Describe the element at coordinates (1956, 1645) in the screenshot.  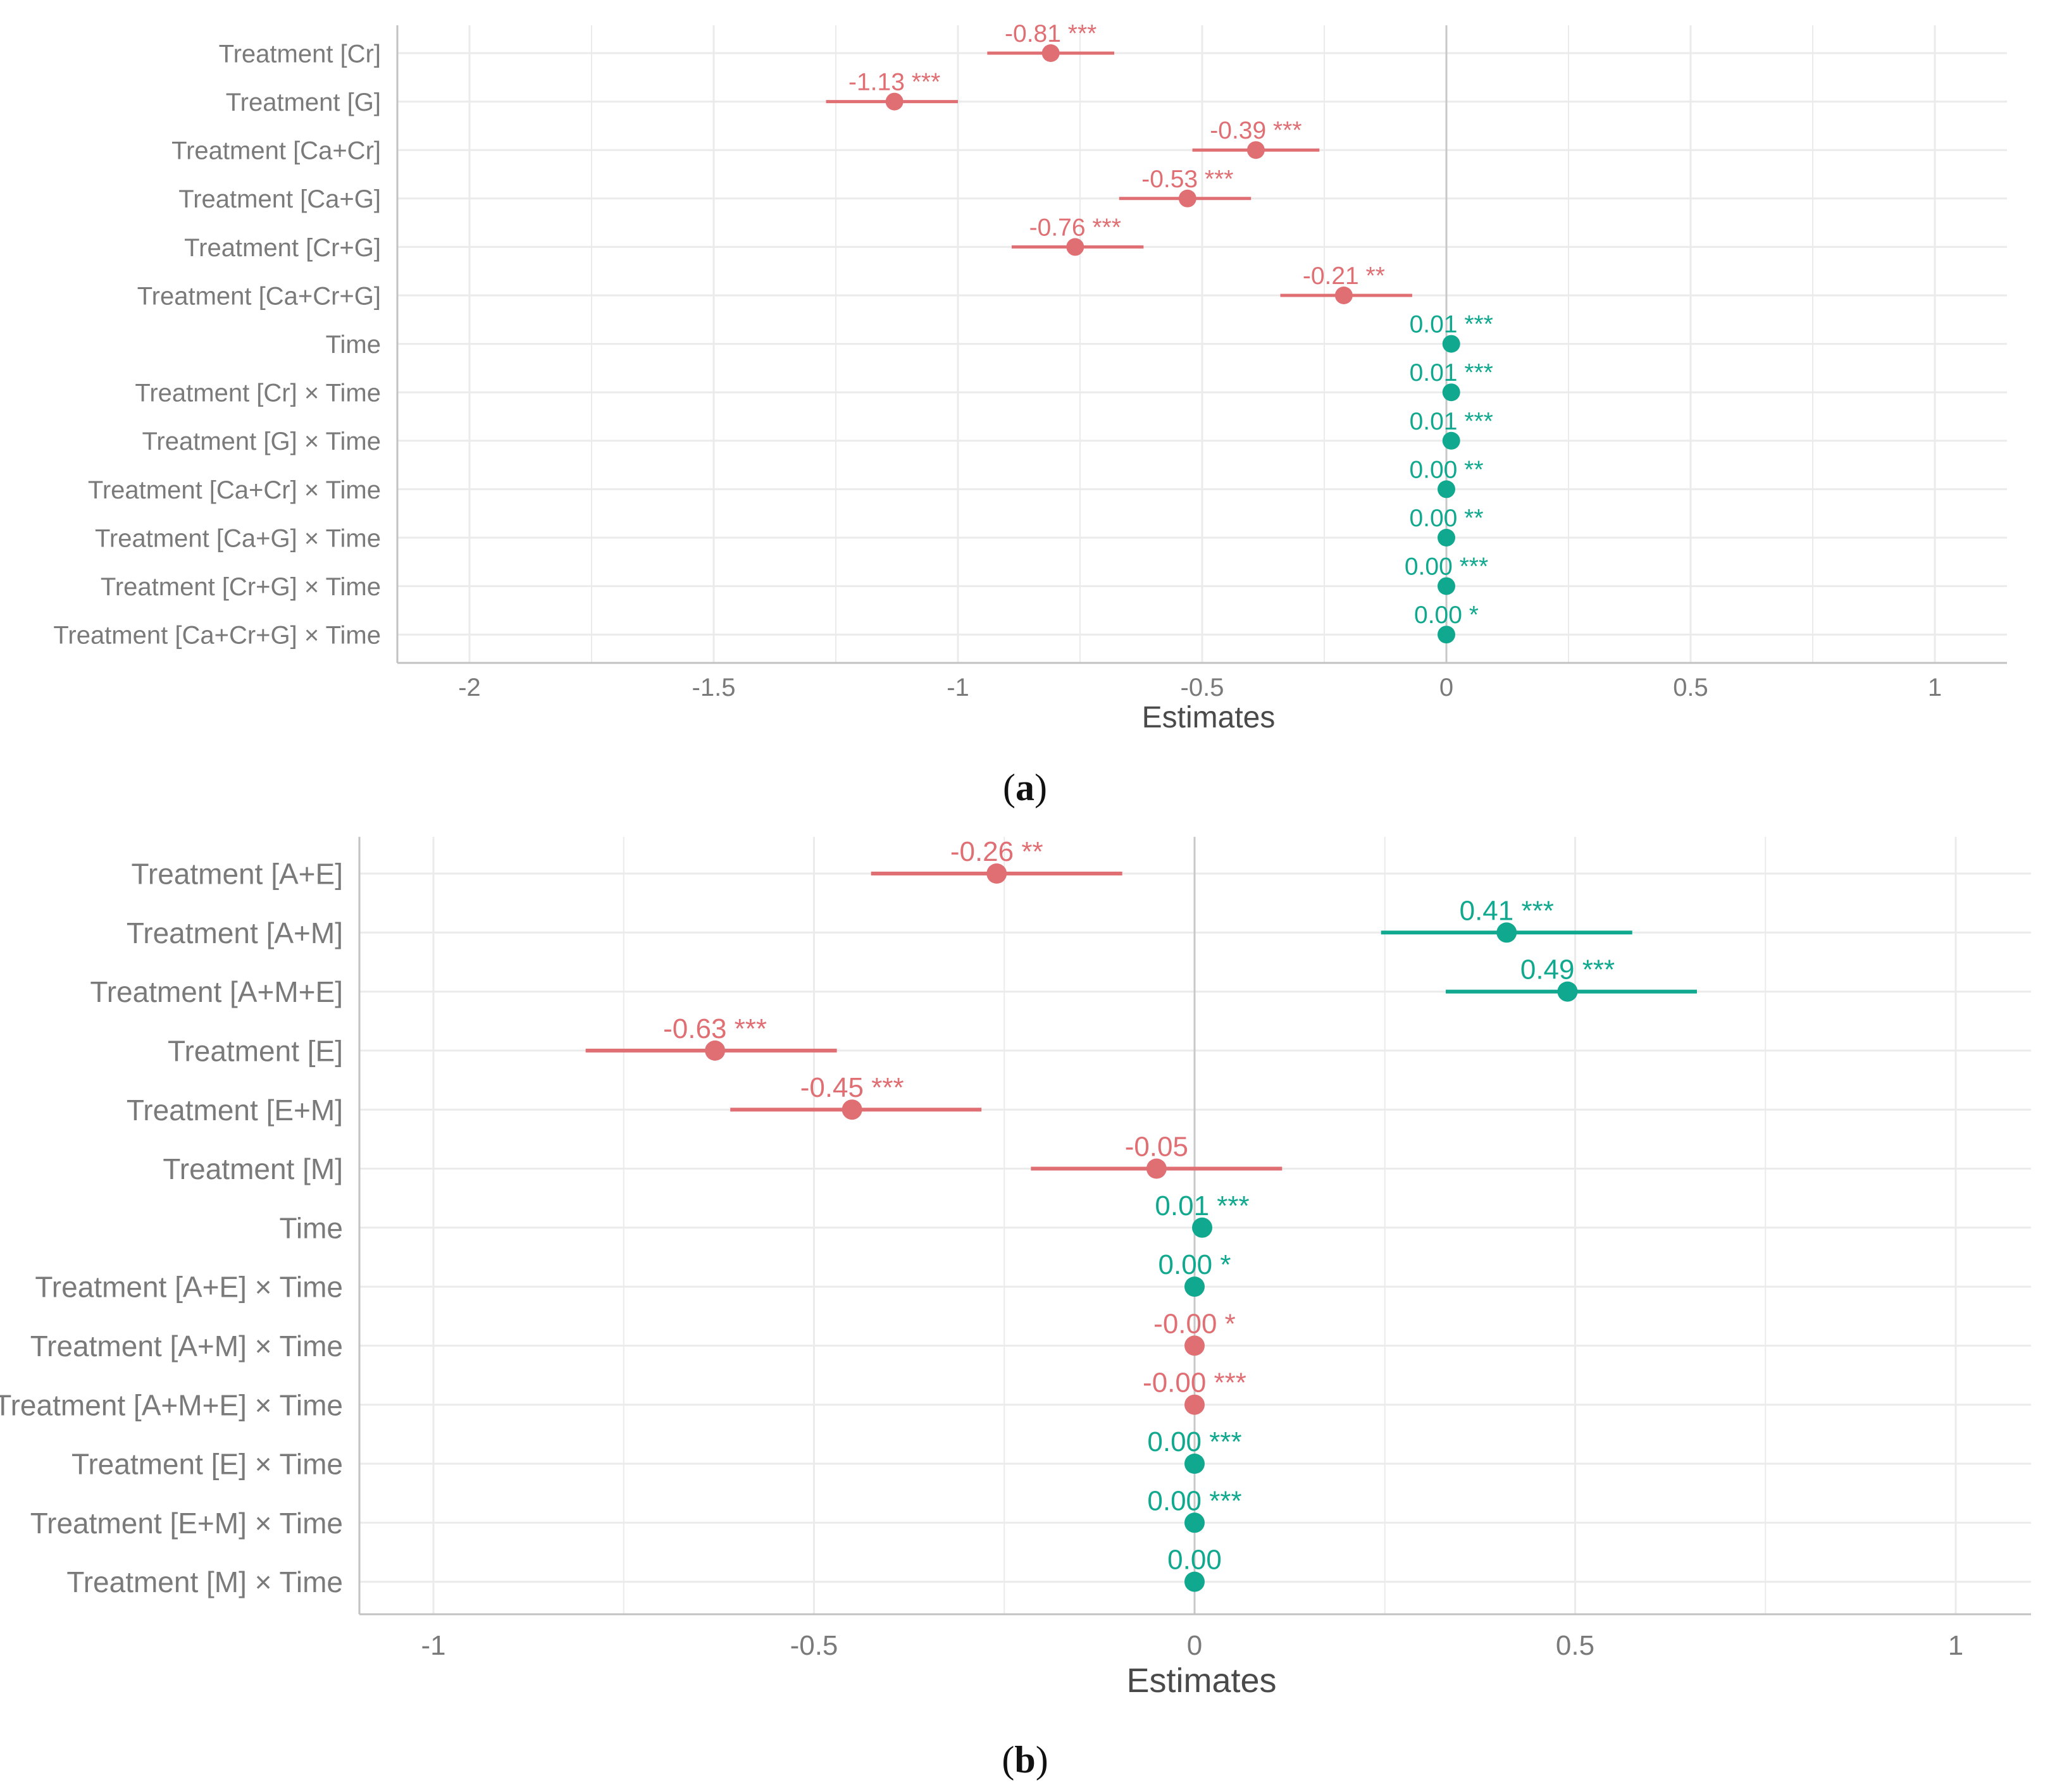
I see `x-tick-label: 1` at that location.